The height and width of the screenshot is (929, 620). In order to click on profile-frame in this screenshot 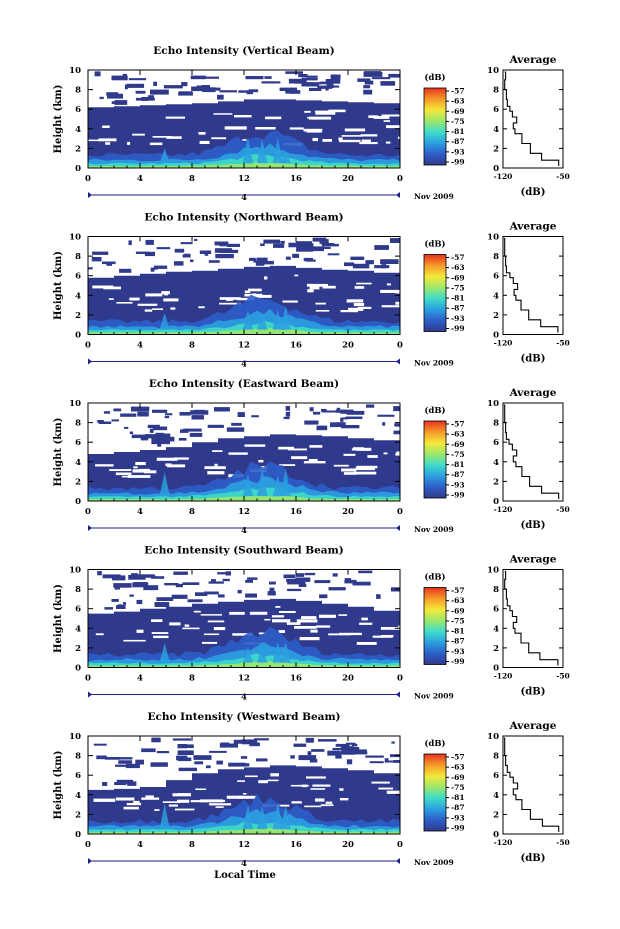, I will do `click(533, 452)`.